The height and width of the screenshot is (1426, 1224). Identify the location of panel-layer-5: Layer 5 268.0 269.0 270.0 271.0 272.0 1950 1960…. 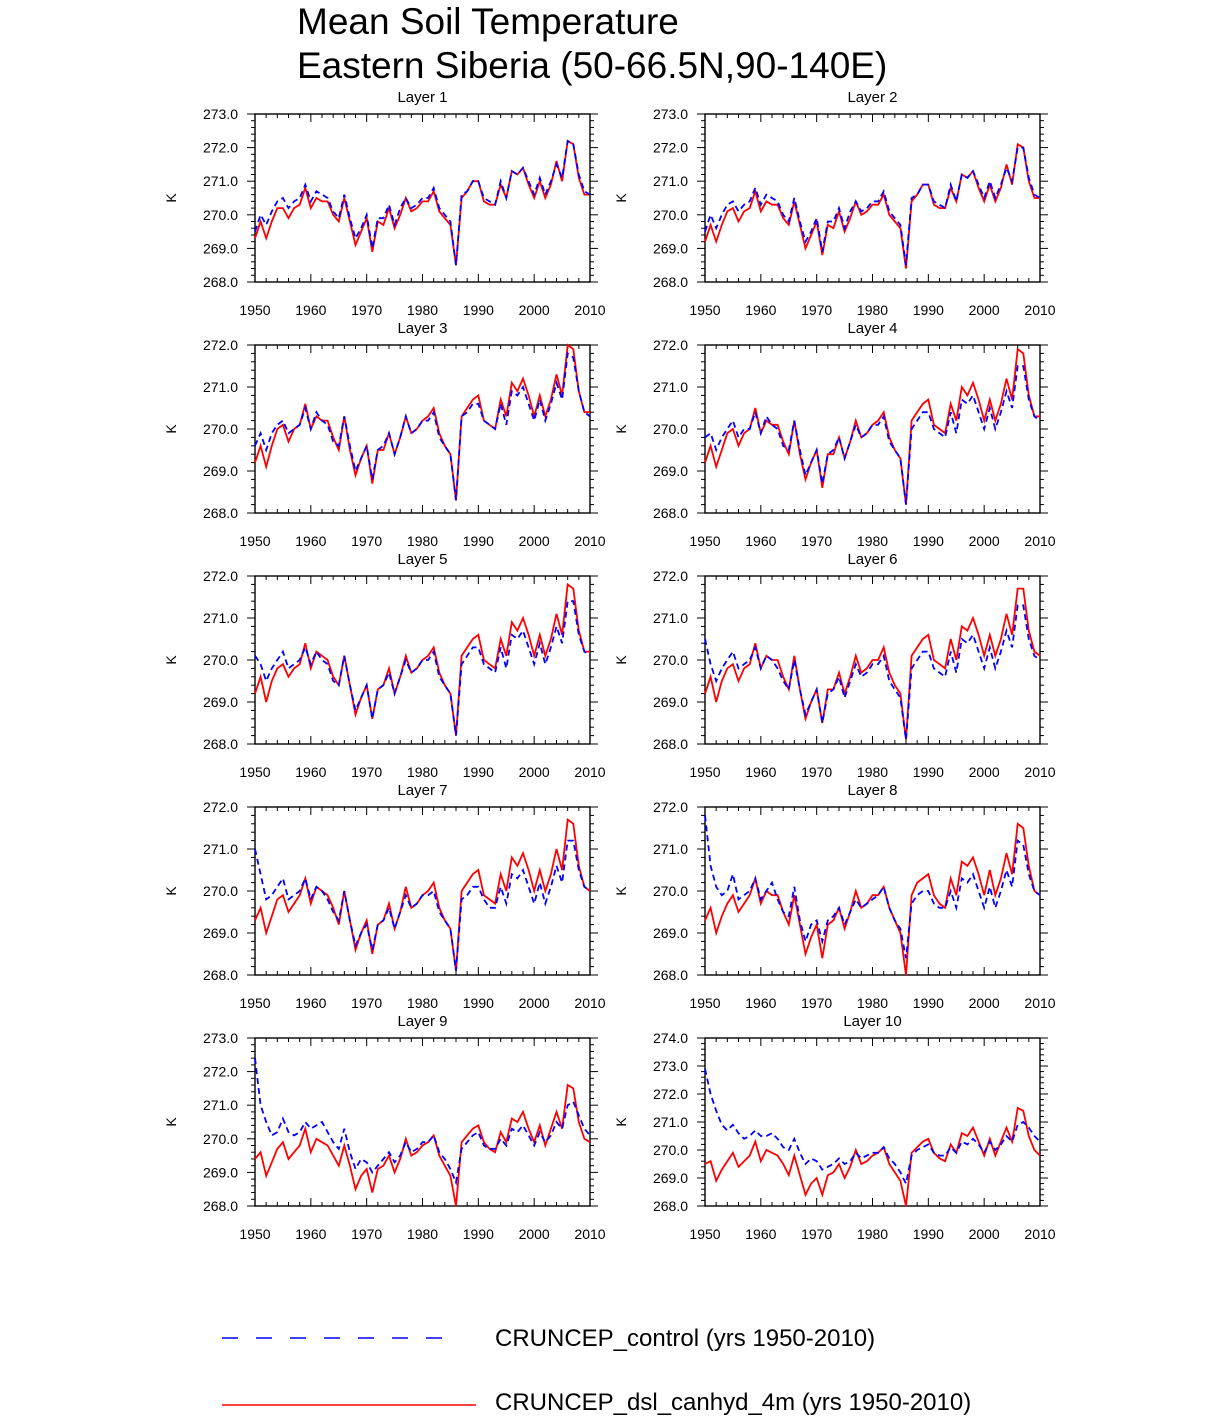
(384, 665).